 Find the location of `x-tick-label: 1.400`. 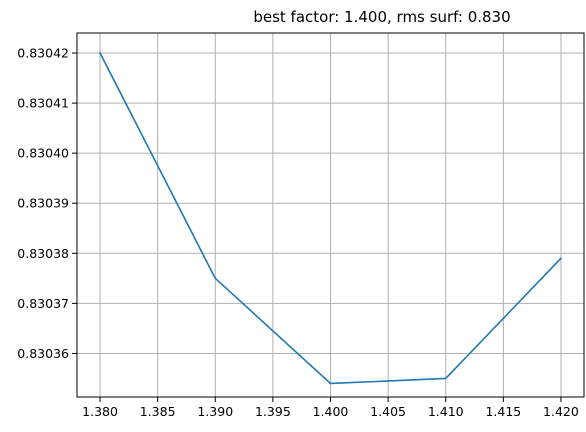

x-tick-label: 1.400 is located at coordinates (331, 411).